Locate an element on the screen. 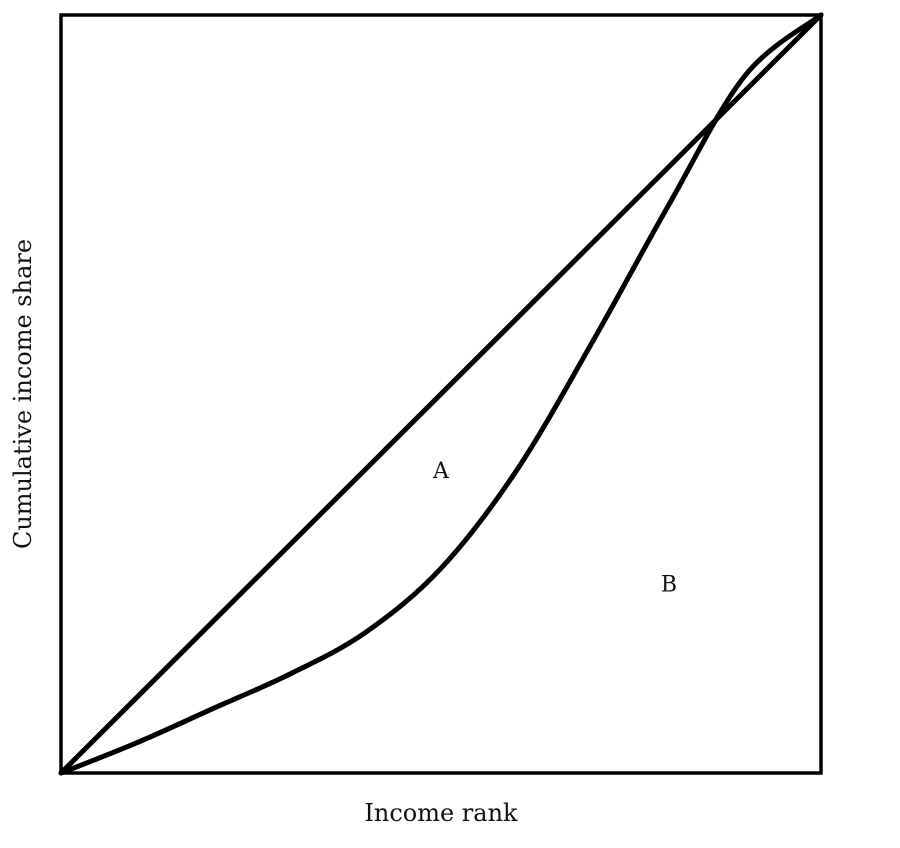 This screenshot has width=900, height=848. annotation-a: A is located at coordinates (441, 471).